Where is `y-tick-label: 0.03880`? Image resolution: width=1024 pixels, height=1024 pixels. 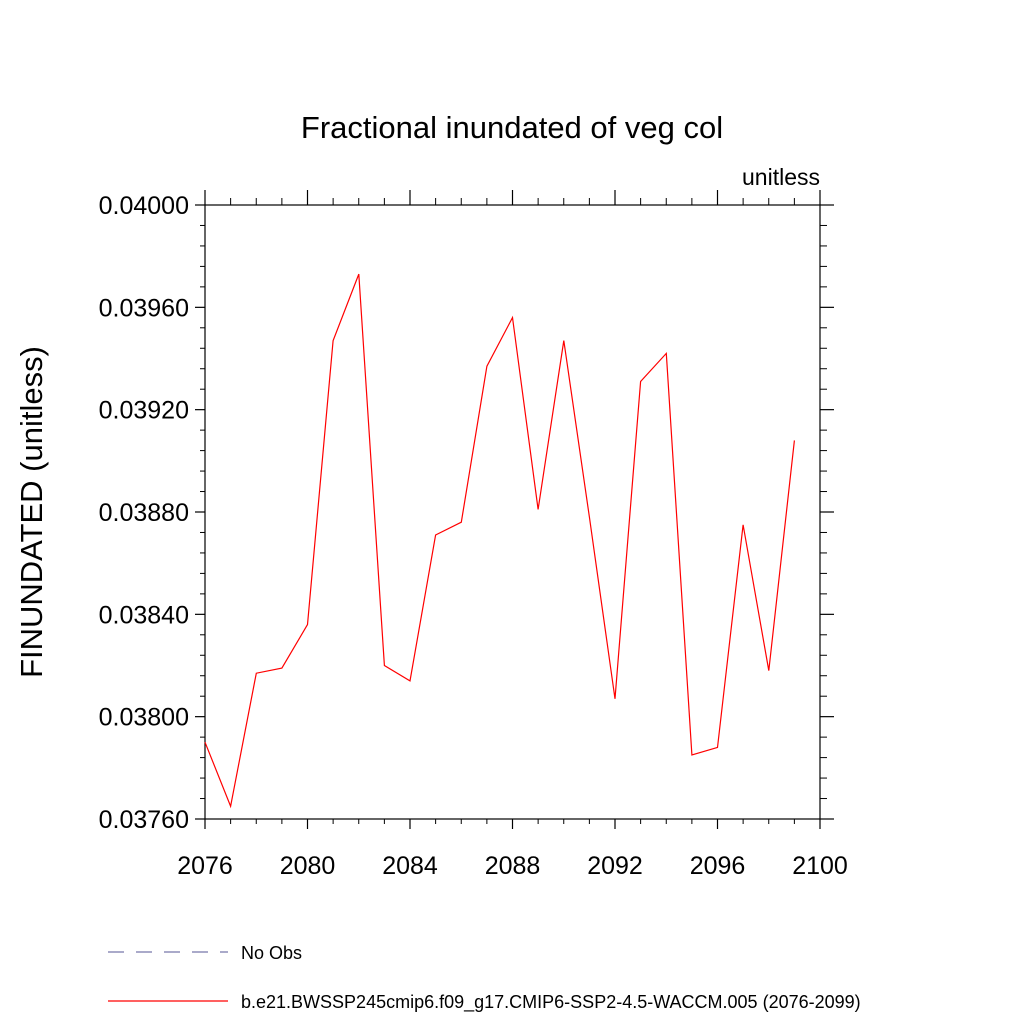
y-tick-label: 0.03880 is located at coordinates (144, 513).